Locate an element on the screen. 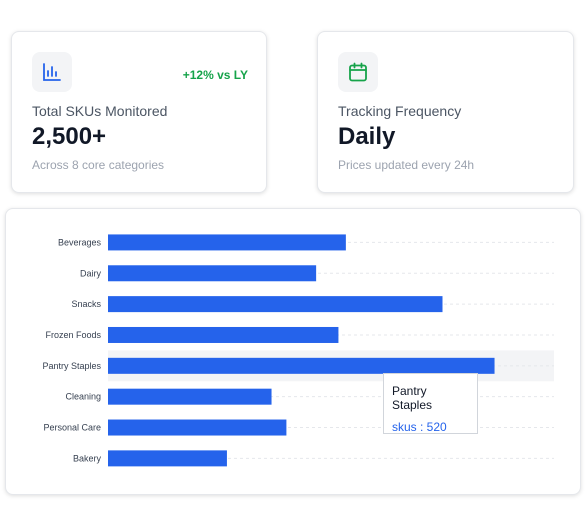 The width and height of the screenshot is (585, 505). category-label: Pantry Staples is located at coordinates (71, 366).